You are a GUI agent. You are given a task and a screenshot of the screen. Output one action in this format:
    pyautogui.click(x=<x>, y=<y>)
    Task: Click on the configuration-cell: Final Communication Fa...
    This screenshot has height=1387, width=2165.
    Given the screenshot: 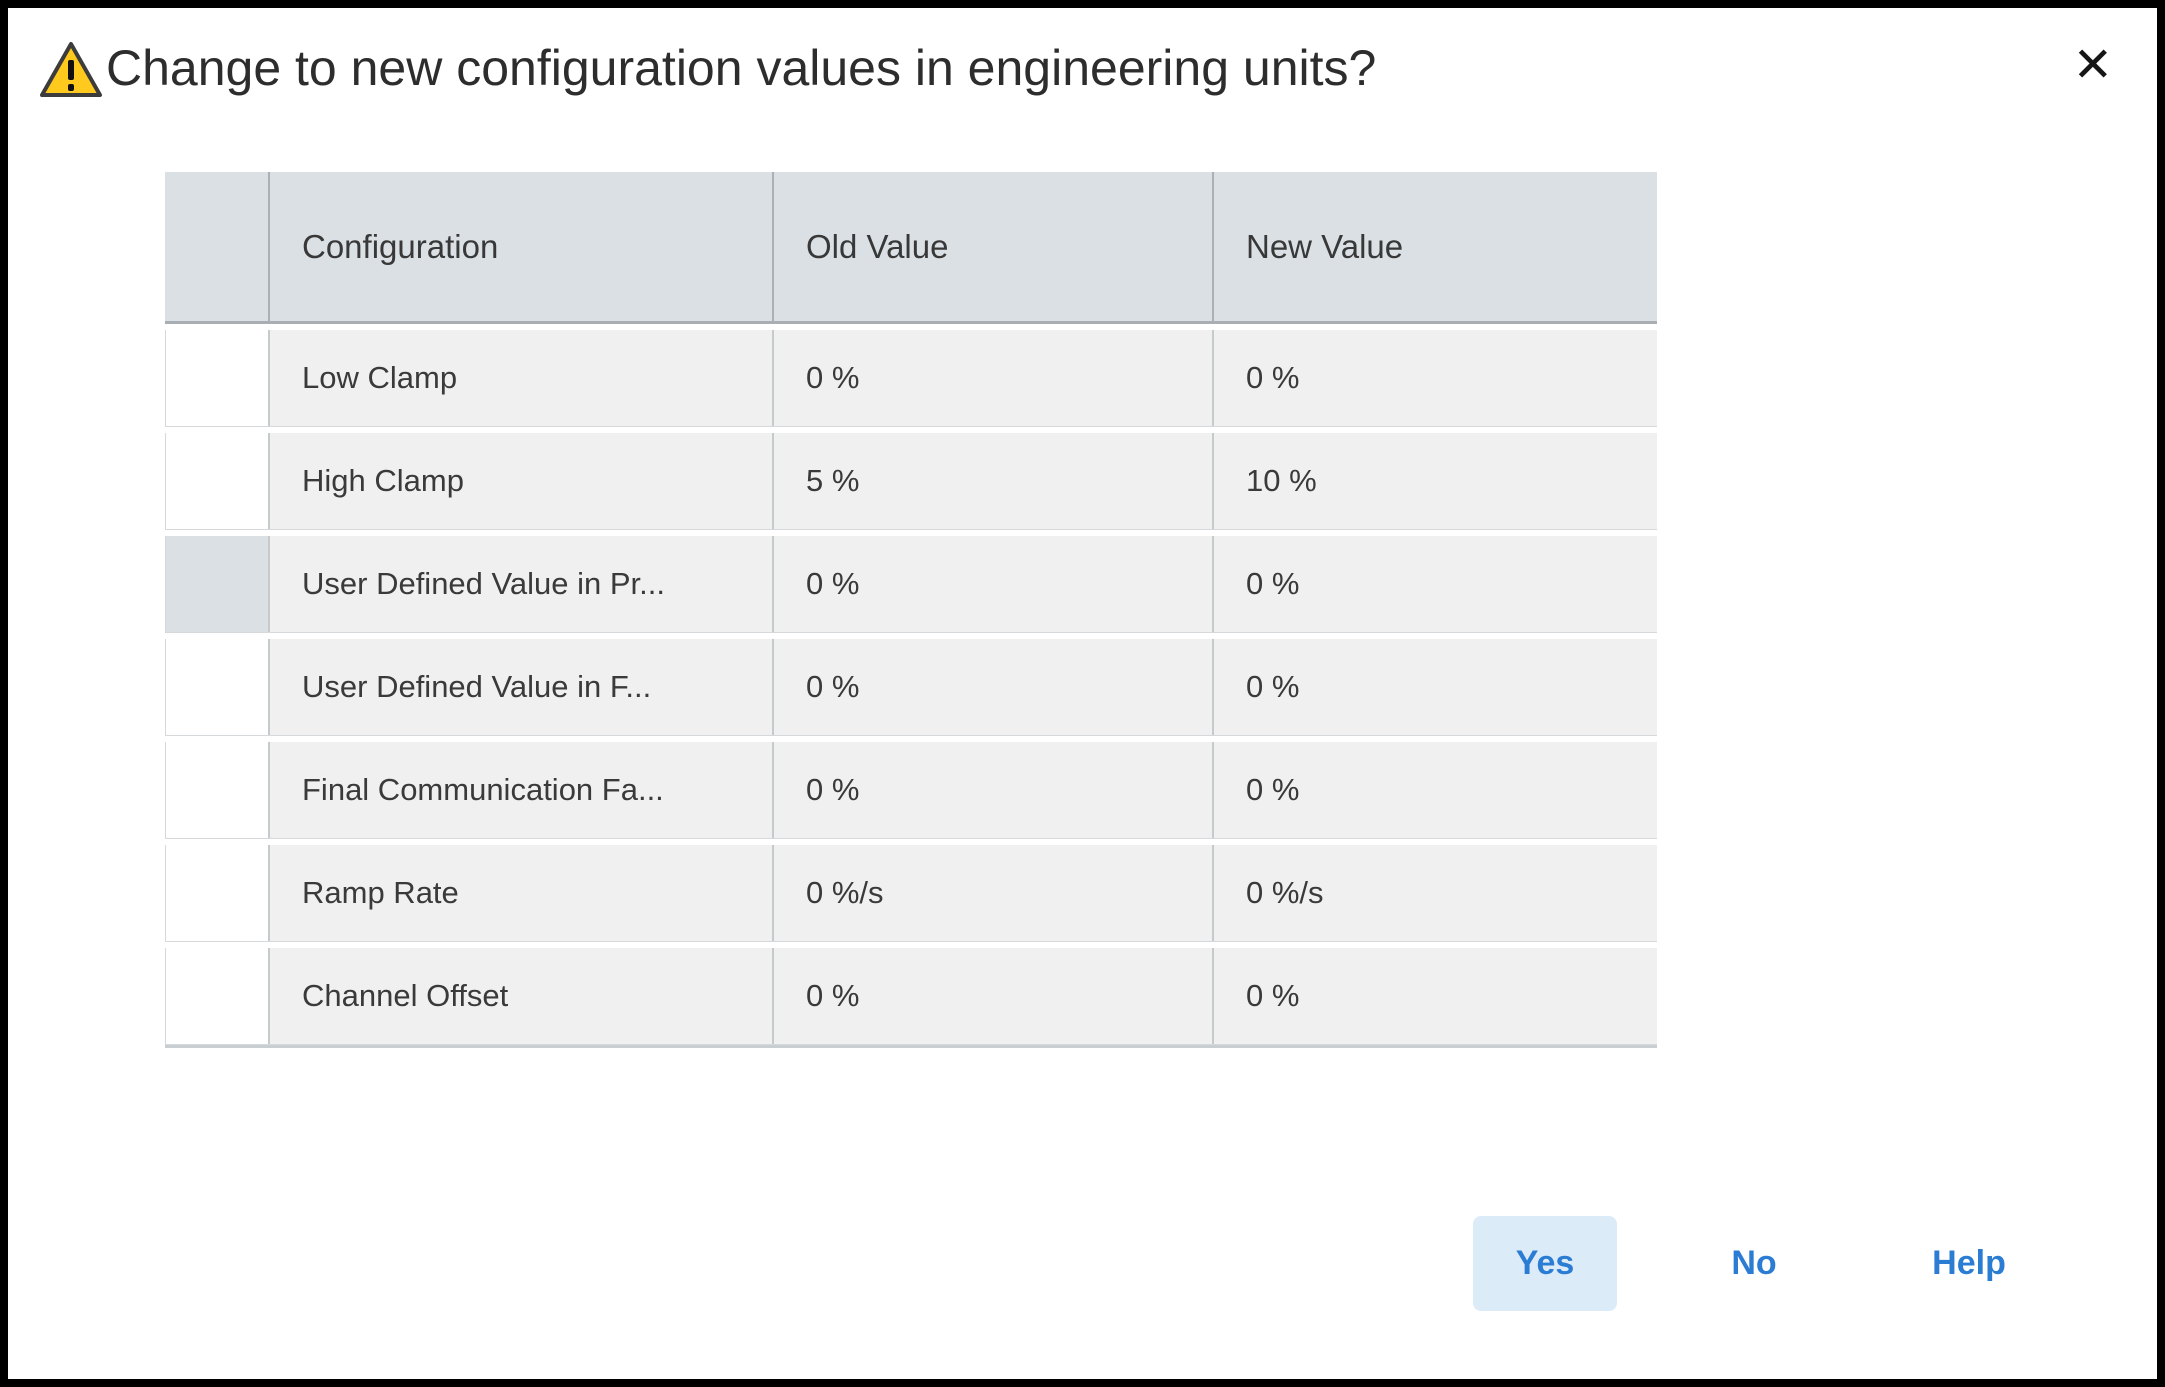 What is the action you would take?
    pyautogui.click(x=522, y=790)
    